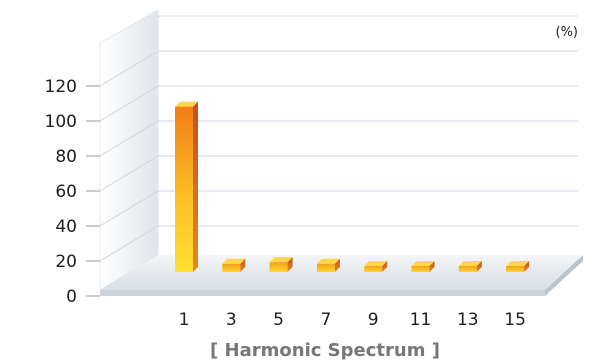 This screenshot has width=592, height=363. I want to click on y-tick-label: 20, so click(66, 262).